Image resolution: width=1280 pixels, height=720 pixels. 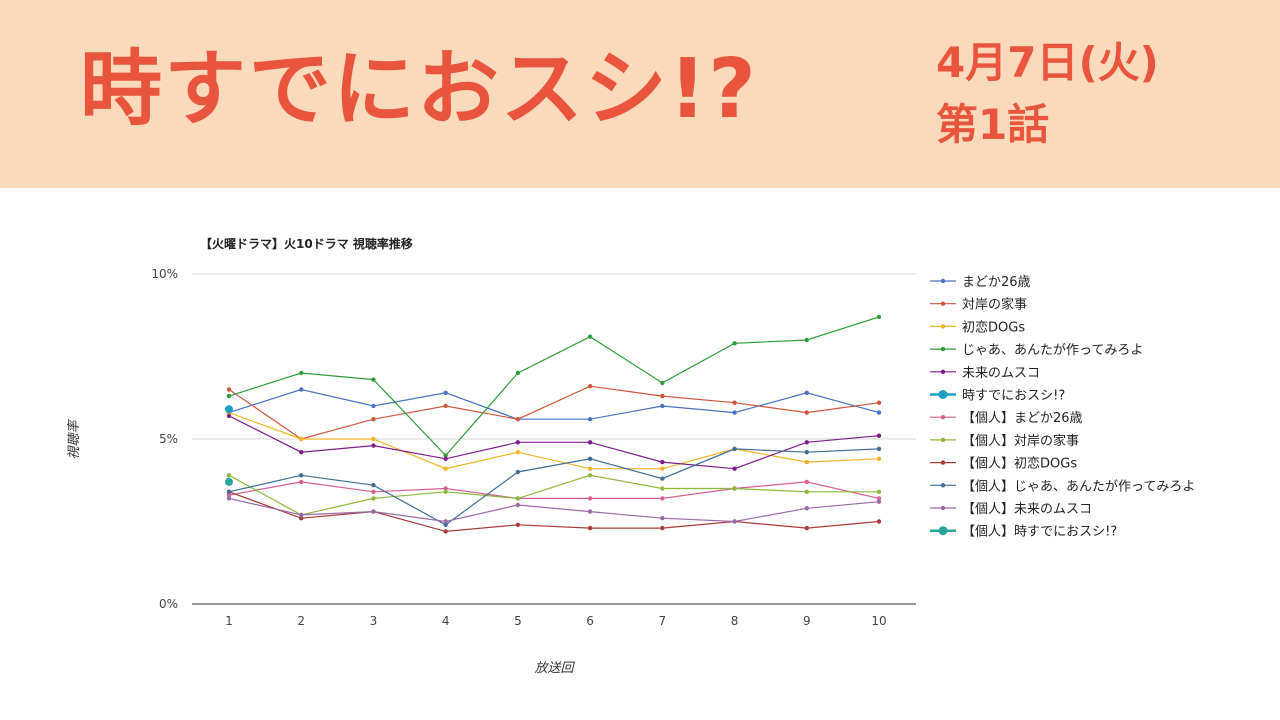 What do you see at coordinates (994, 305) in the screenshot?
I see `legend-label: 対岸の家事` at bounding box center [994, 305].